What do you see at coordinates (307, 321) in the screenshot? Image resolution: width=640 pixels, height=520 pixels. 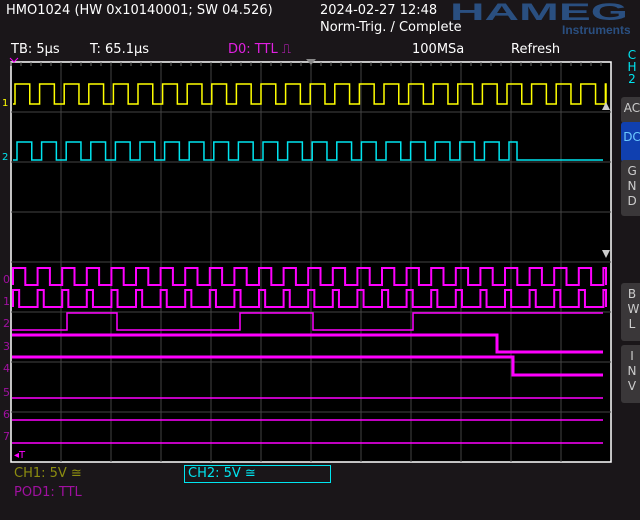 I see `digital-d2` at bounding box center [307, 321].